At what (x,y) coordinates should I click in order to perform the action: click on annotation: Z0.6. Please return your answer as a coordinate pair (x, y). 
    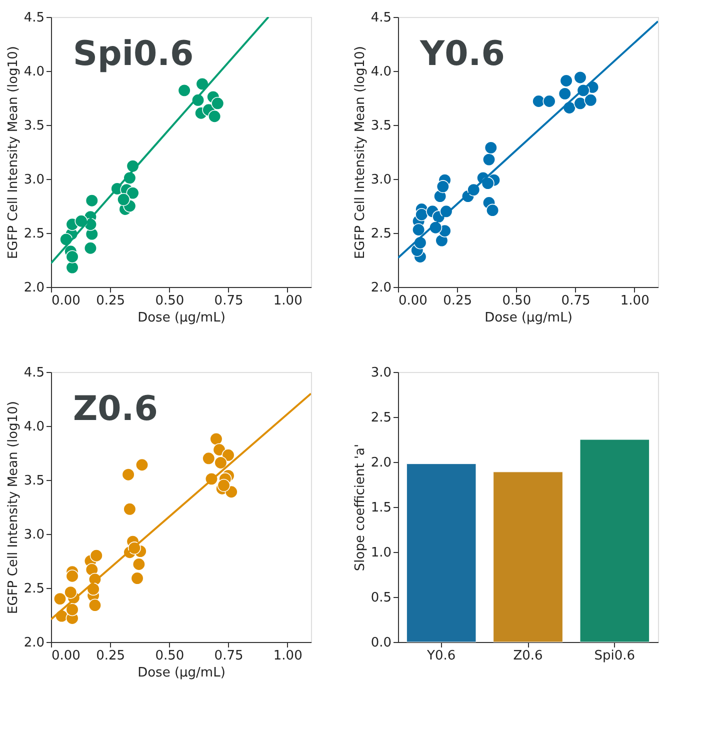
    Looking at the image, I should click on (115, 409).